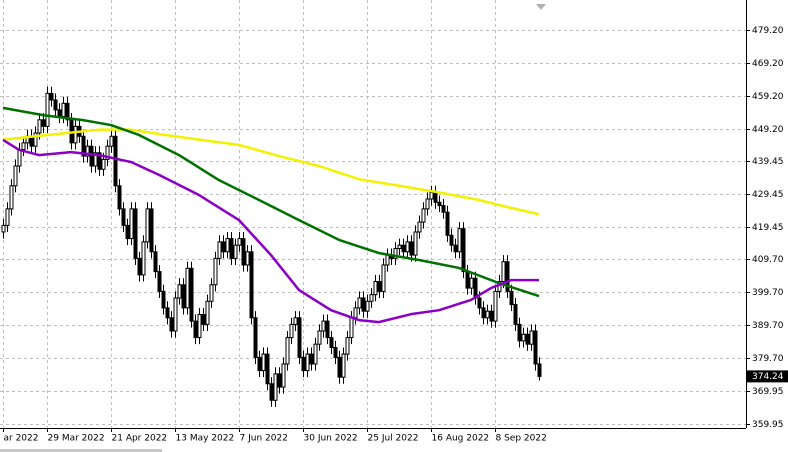 This screenshot has height=452, width=788. Describe the element at coordinates (21, 439) in the screenshot. I see `x-tick-label: ar 2022` at that location.